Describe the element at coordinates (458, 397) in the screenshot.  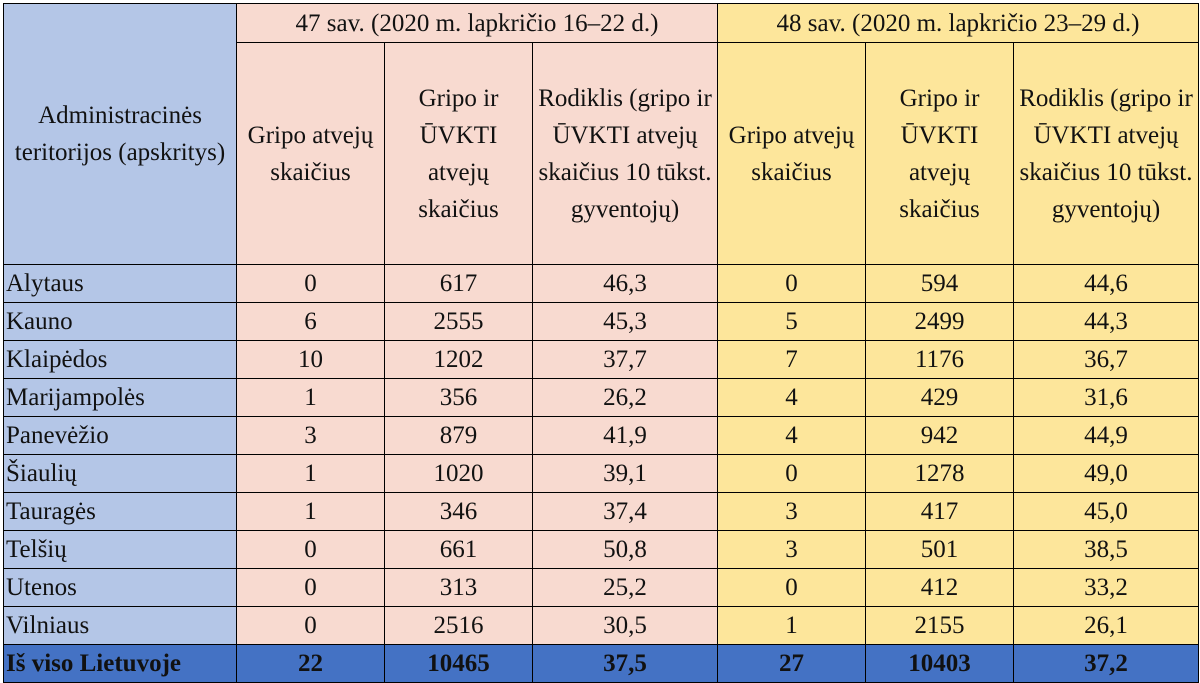
I see `w47-total-count: 356` at that location.